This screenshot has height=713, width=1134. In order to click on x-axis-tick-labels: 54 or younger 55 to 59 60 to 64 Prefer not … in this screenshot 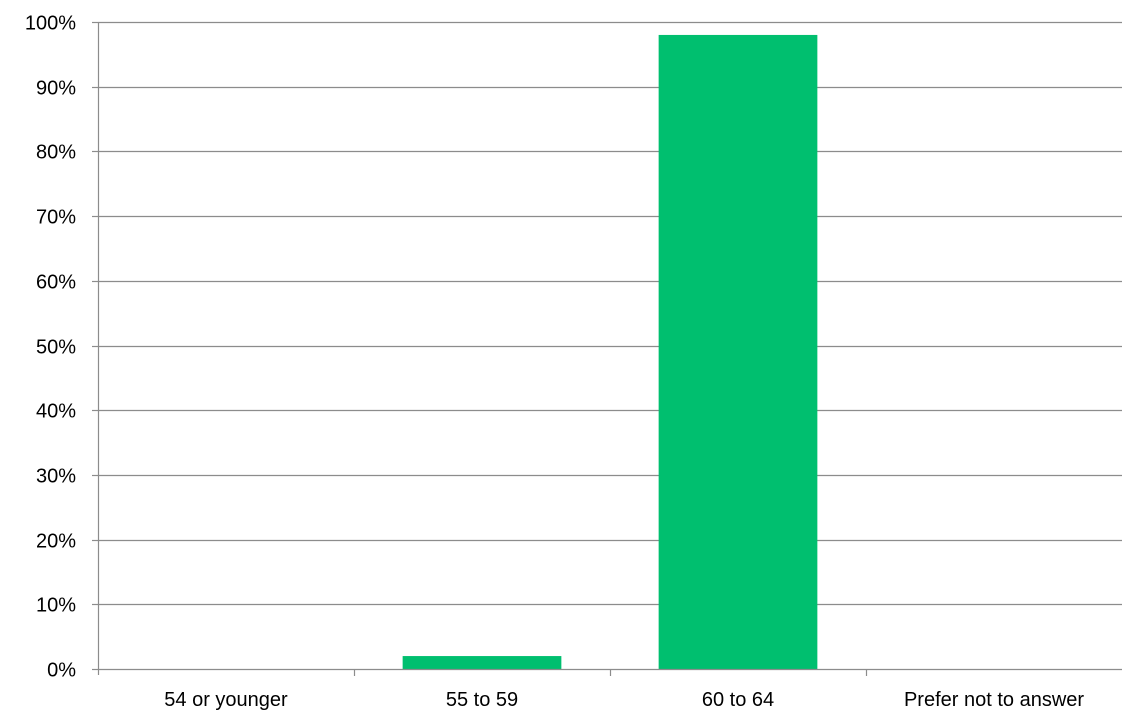, I will do `click(624, 700)`.